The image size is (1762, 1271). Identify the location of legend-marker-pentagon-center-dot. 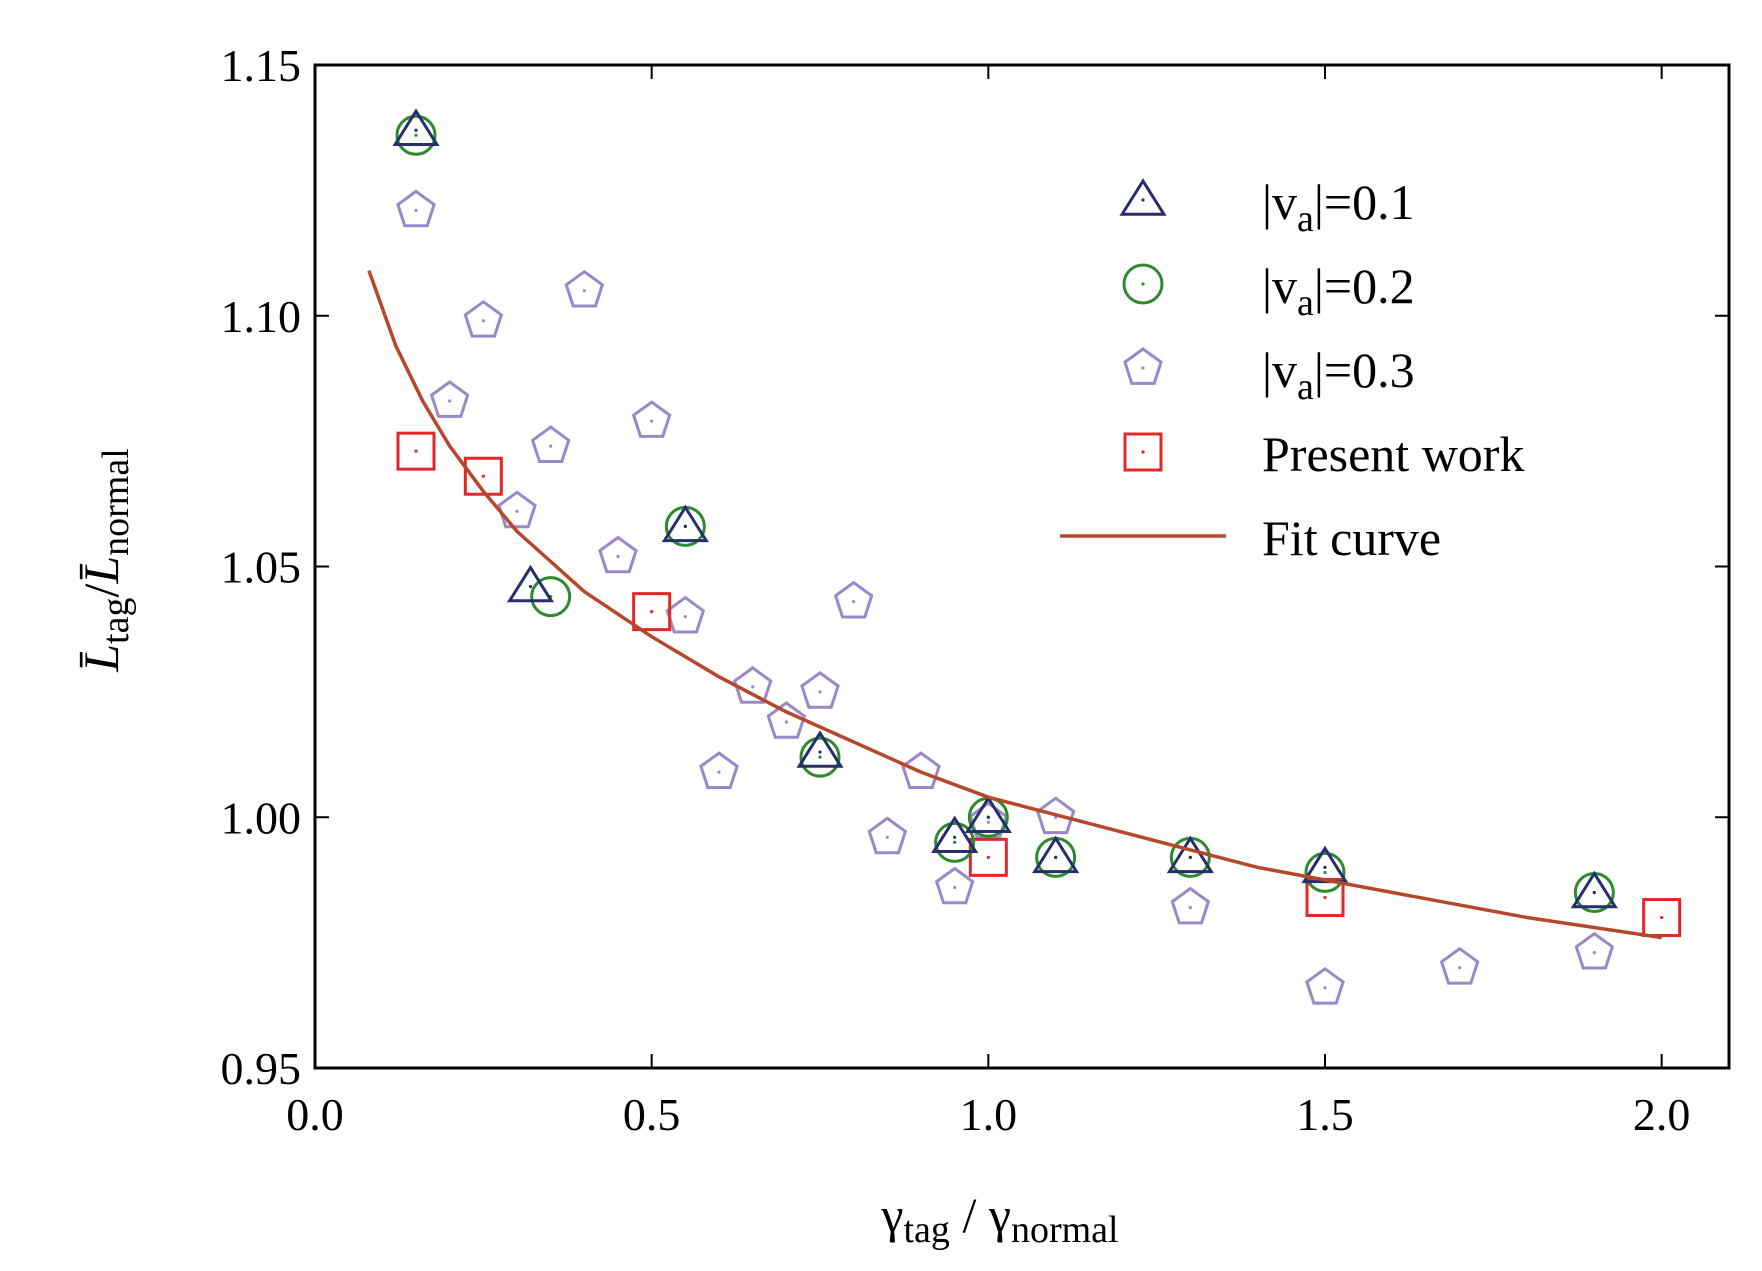
(1143, 368).